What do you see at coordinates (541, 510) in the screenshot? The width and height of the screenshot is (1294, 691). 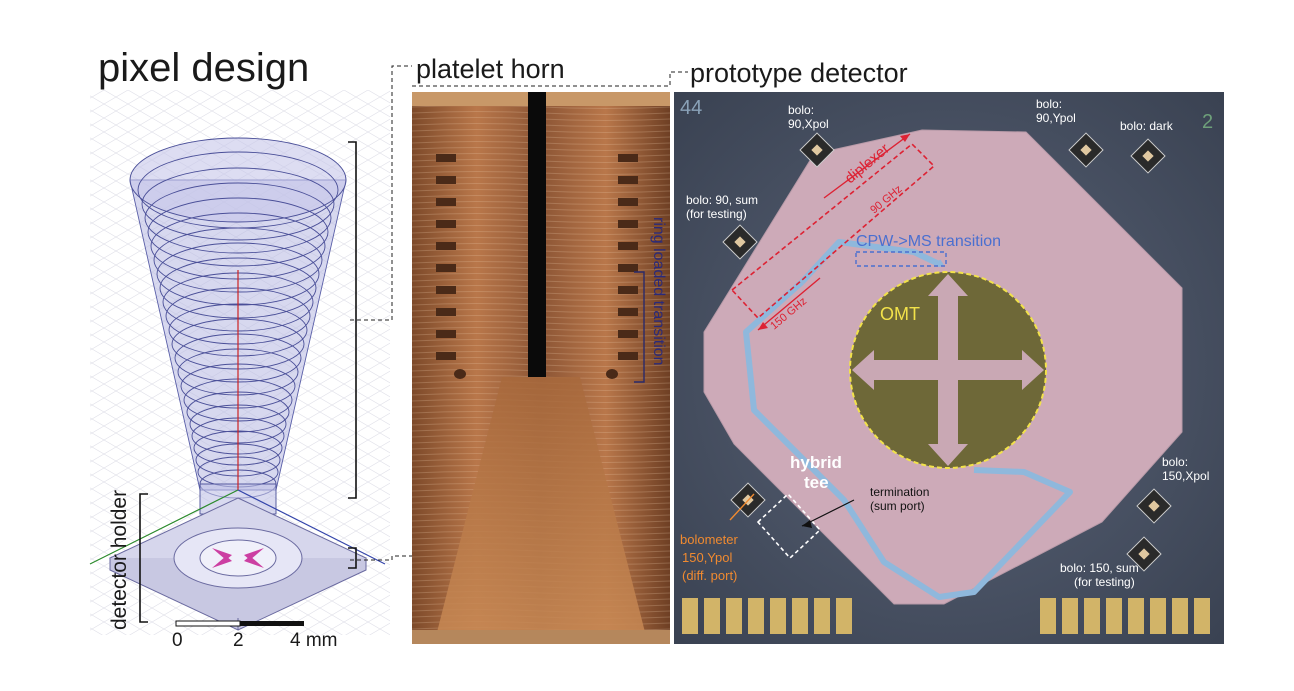 I see `horn-bore` at bounding box center [541, 510].